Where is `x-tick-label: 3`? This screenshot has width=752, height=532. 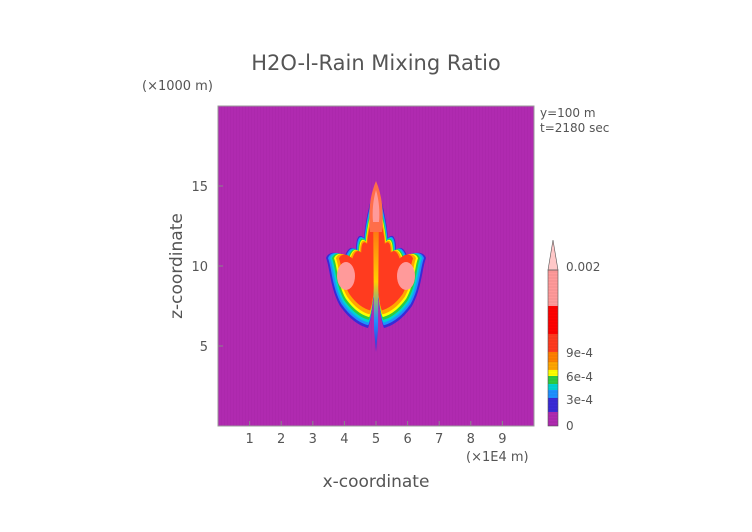
x-tick-label: 3 is located at coordinates (313, 439).